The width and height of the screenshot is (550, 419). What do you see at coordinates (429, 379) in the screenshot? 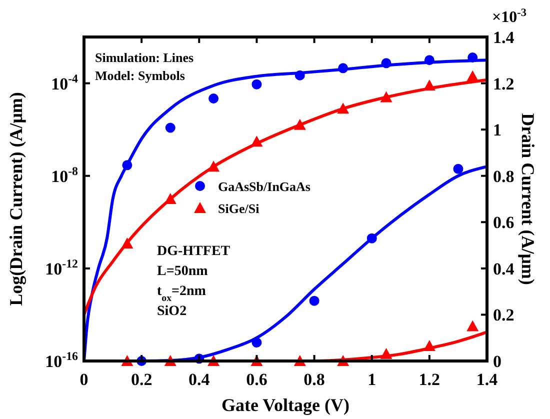
I see `x-tick-label: 1.2` at bounding box center [429, 379].